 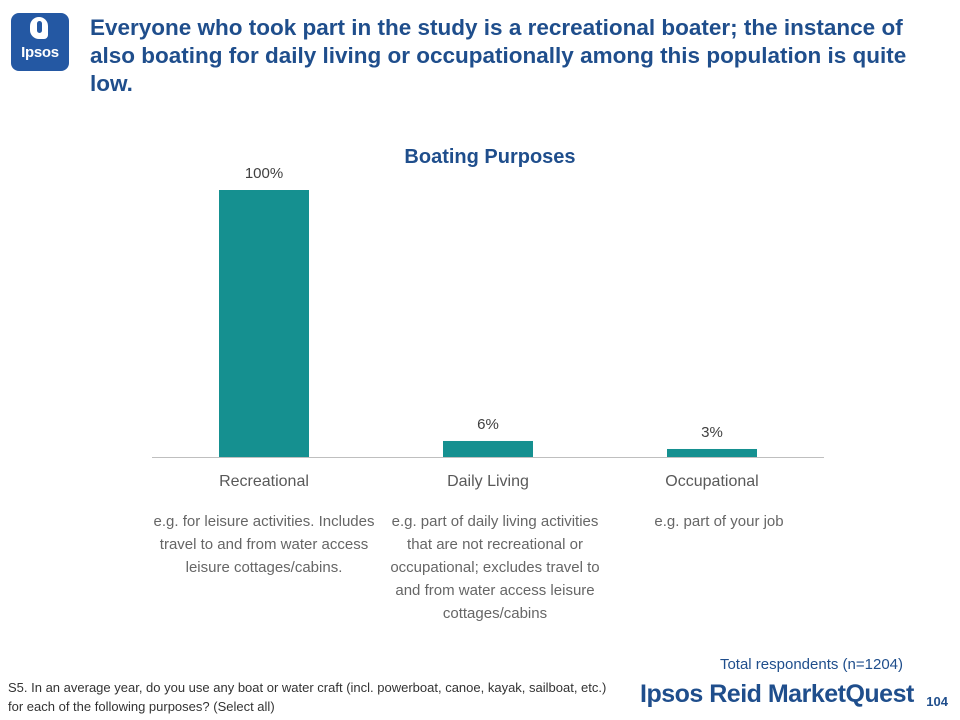 I want to click on page-number: 104, so click(x=937, y=701).